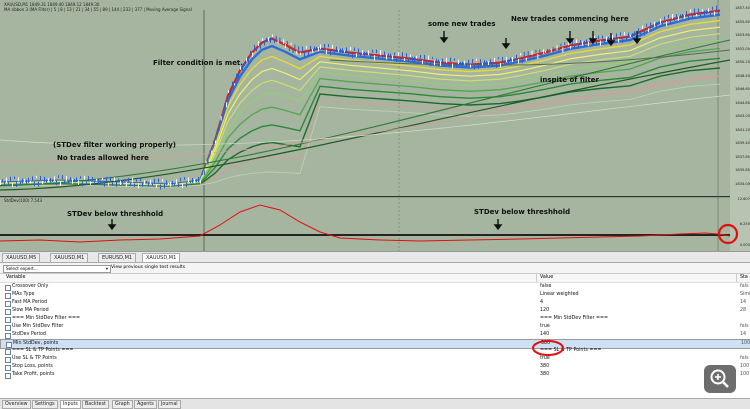 This screenshot has width=750, height=409. Describe the element at coordinates (57, 268) in the screenshot. I see `expert-select: Select expert... ▾` at that location.